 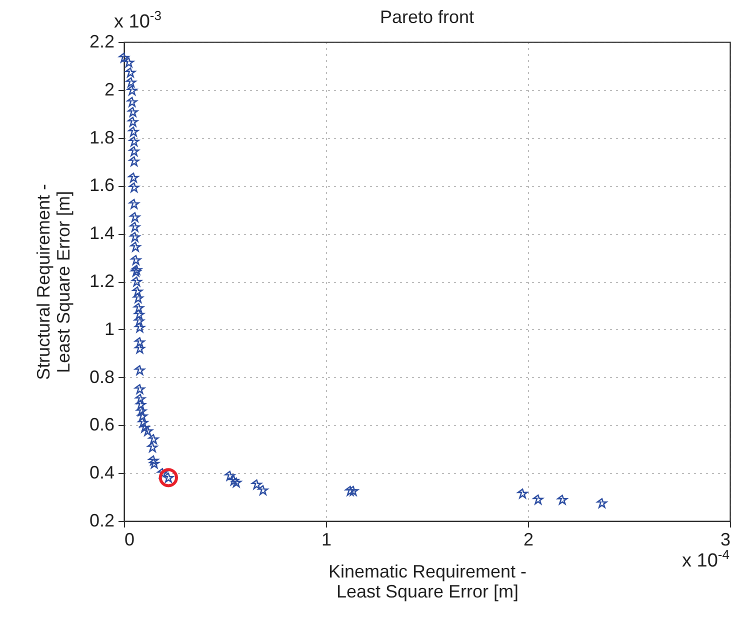 I want to click on y-tick-label: 2.2, so click(x=101, y=42).